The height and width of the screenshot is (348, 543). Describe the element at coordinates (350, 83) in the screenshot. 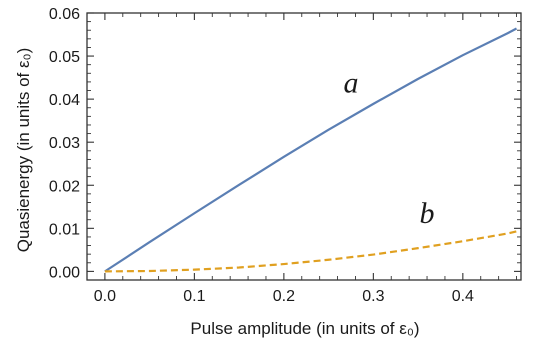

I see `annotation-a: a` at that location.